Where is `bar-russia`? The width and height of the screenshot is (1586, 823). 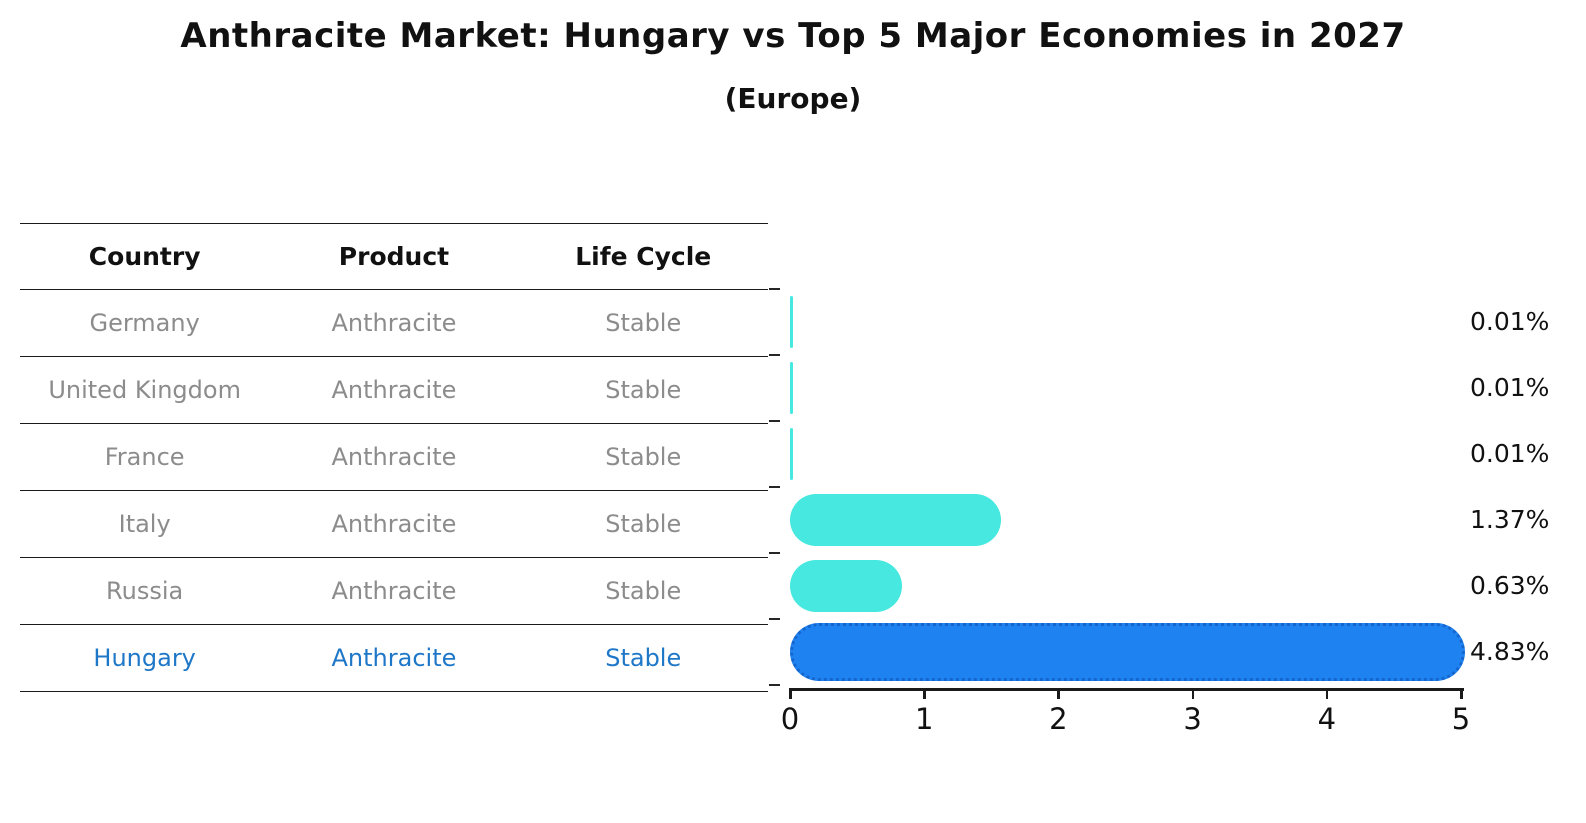 bar-russia is located at coordinates (846, 586).